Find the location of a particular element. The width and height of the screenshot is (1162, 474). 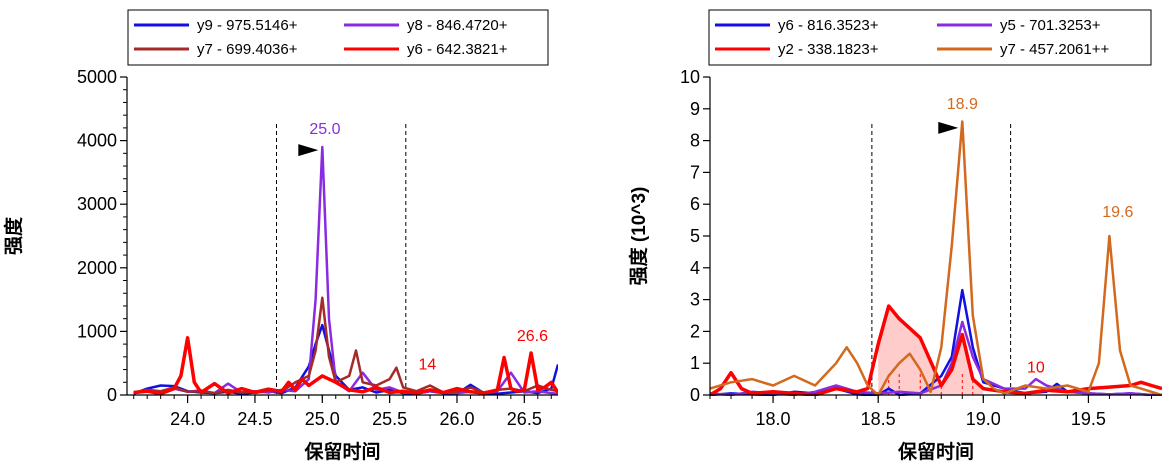

annotation-label: 18.9 is located at coordinates (962, 104).